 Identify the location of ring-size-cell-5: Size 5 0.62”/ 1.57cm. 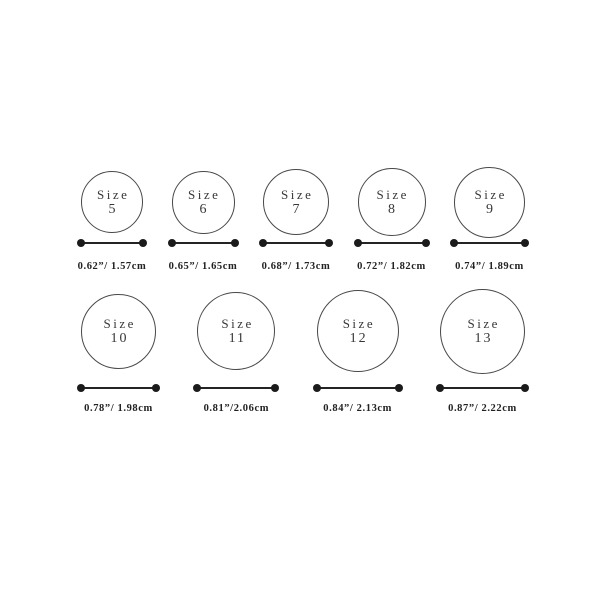
(112, 219).